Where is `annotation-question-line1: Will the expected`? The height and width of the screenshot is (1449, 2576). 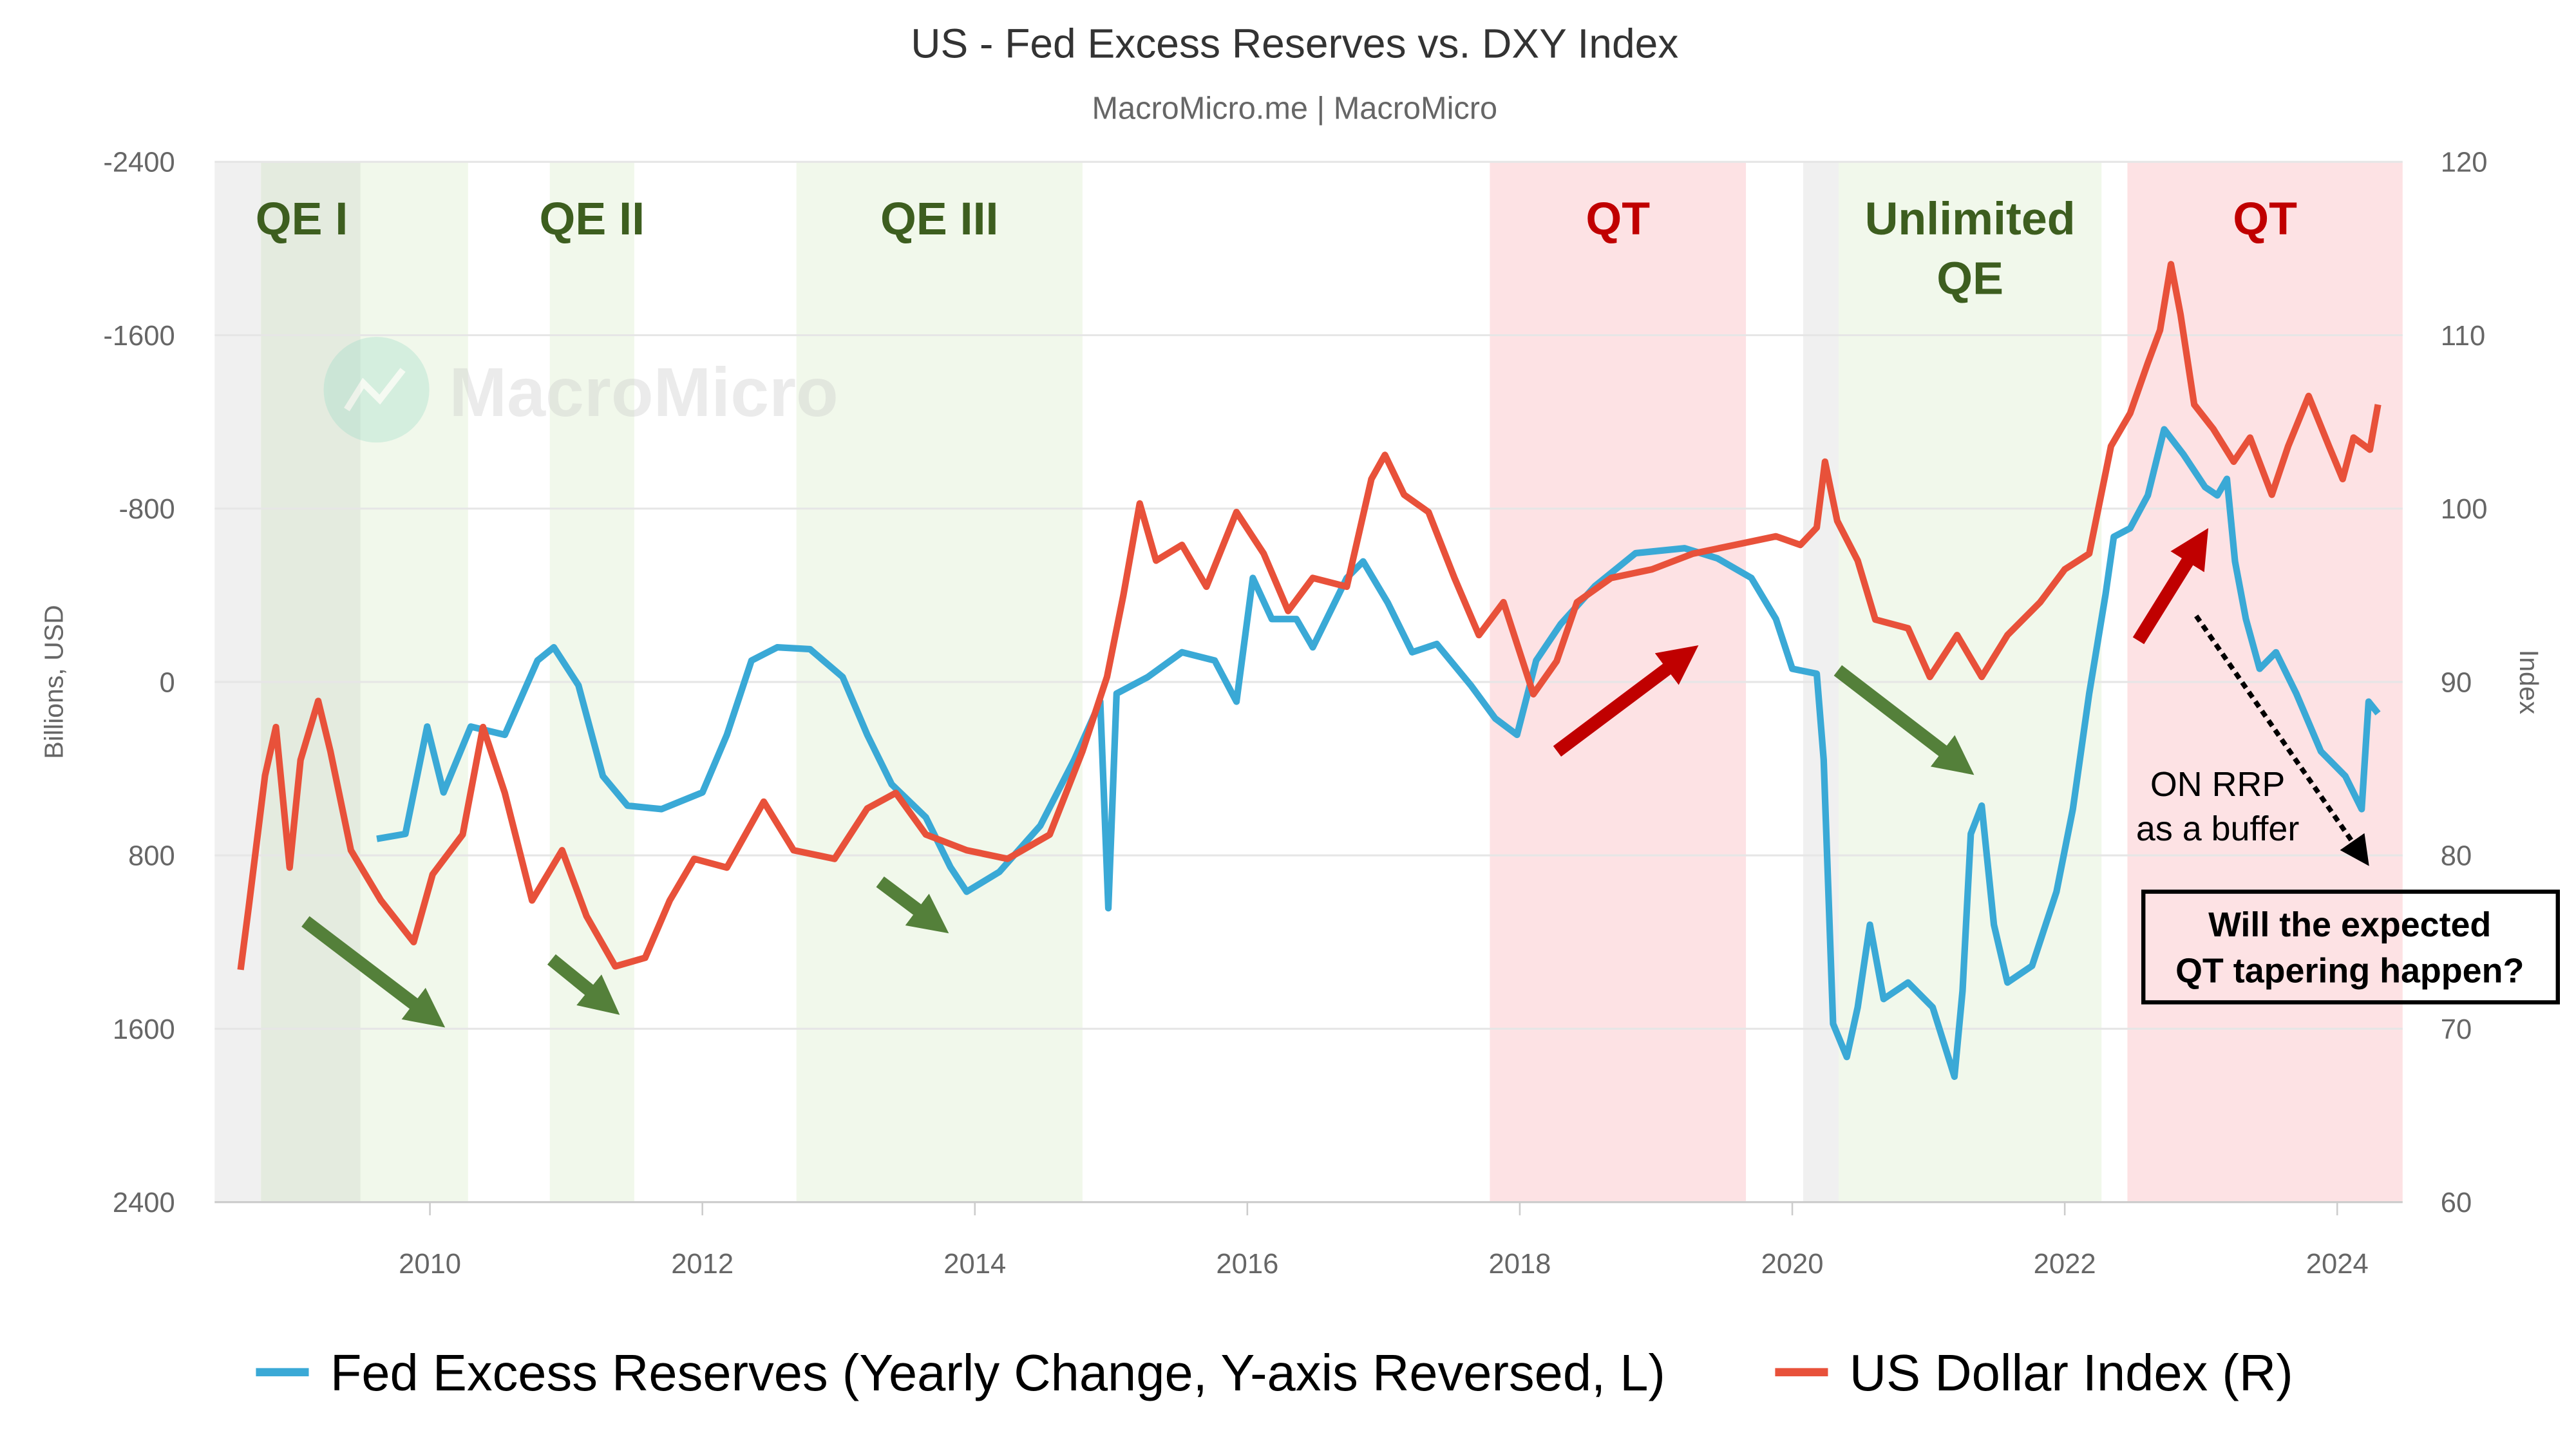
annotation-question-line1: Will the expected is located at coordinates (2349, 924).